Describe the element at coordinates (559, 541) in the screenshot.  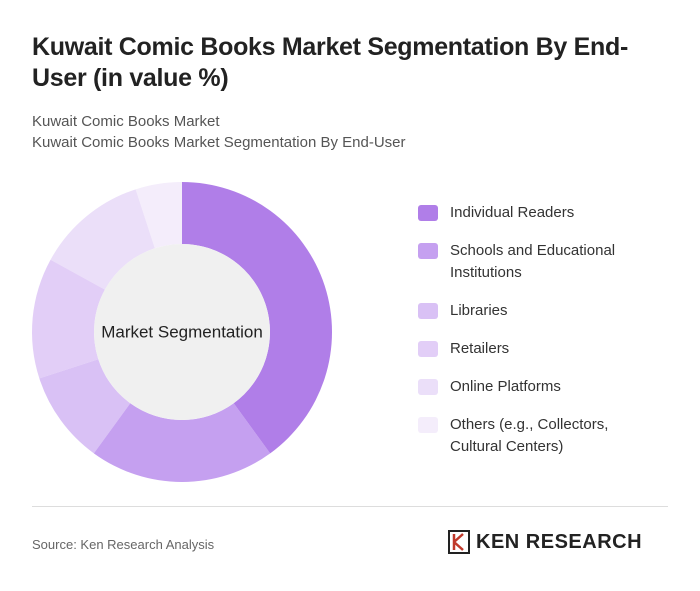
I see `logo-text: KEN RESEARCH` at that location.